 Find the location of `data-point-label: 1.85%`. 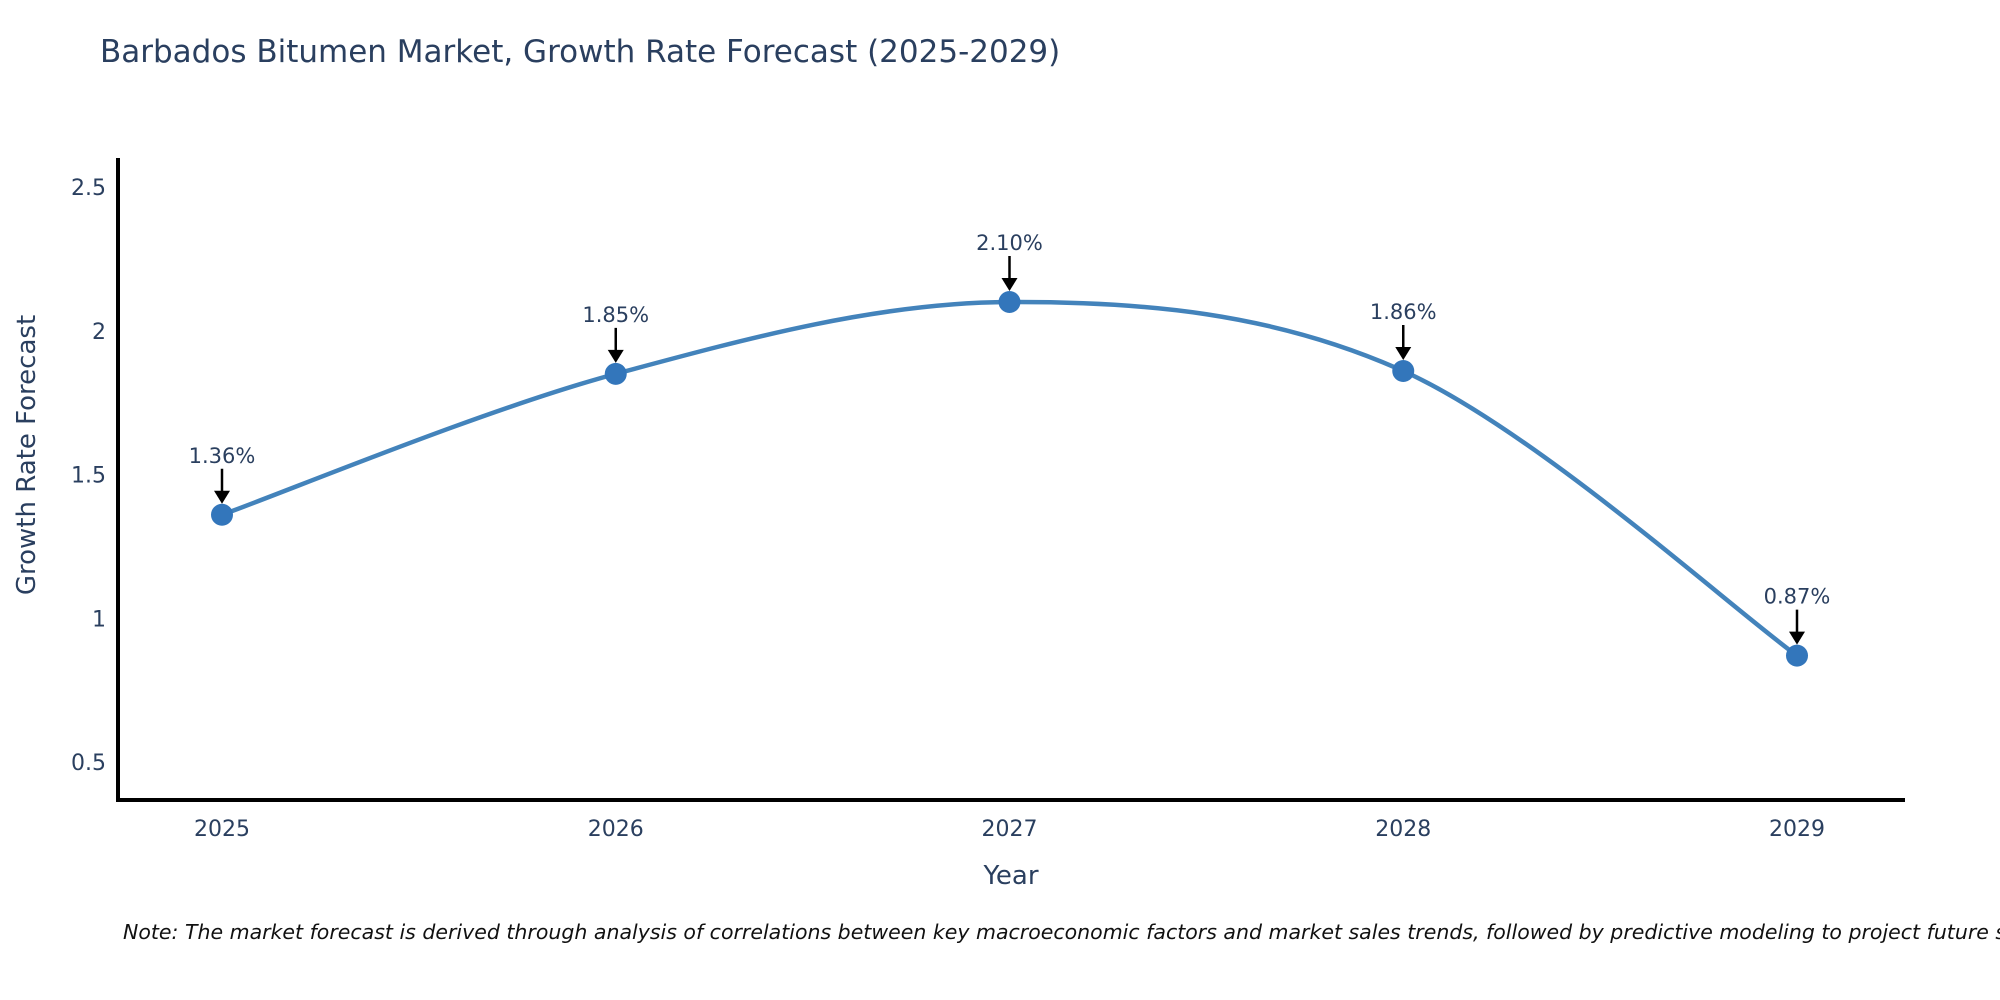

data-point-label: 1.85% is located at coordinates (615, 315).